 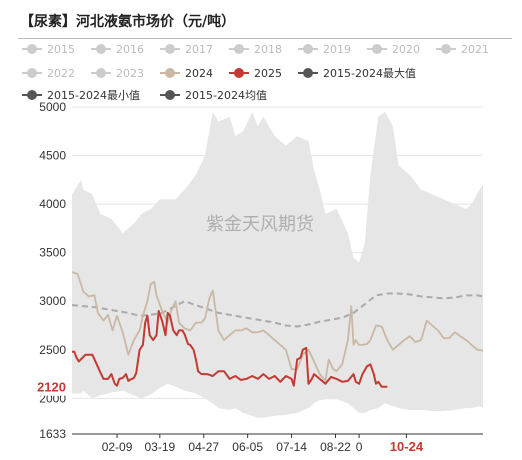 I want to click on legend-item-2015: 2015, so click(x=48, y=49).